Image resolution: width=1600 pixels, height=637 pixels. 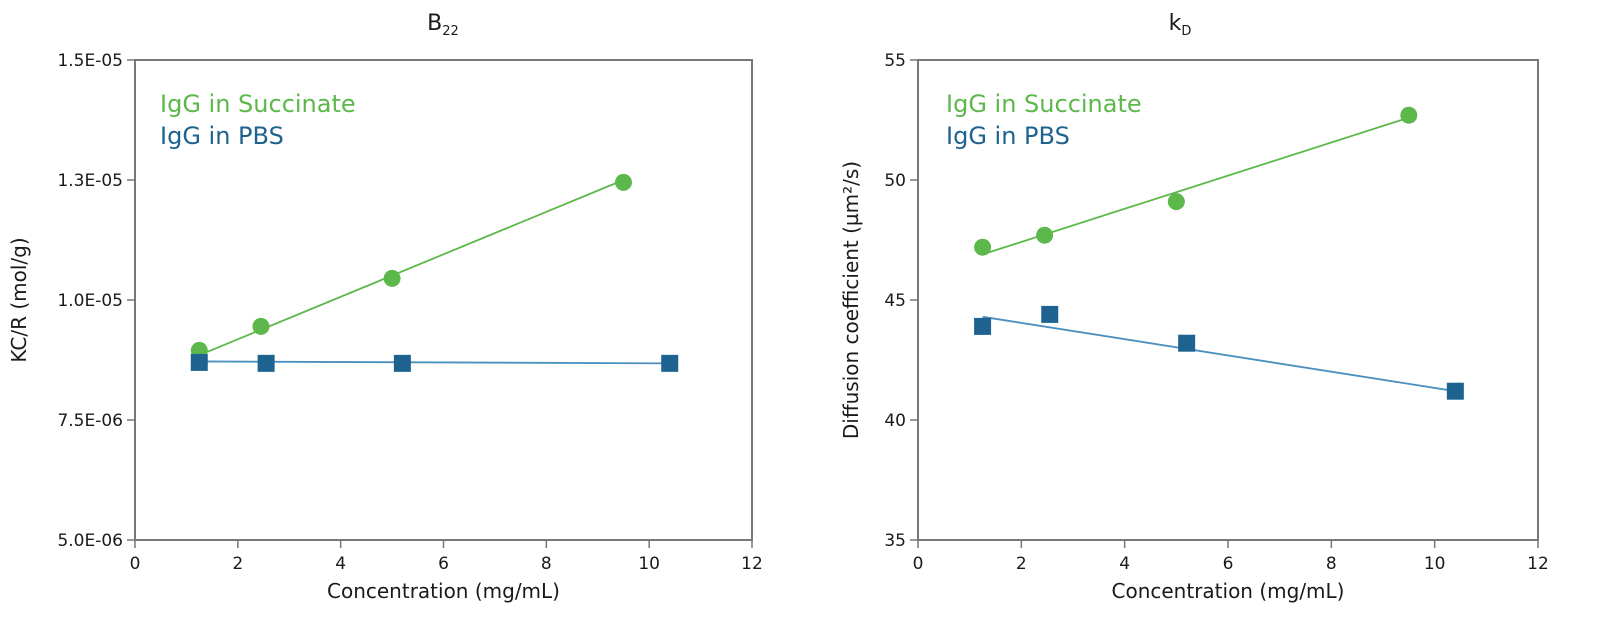 I want to click on chart-title-main: B, so click(x=434, y=23).